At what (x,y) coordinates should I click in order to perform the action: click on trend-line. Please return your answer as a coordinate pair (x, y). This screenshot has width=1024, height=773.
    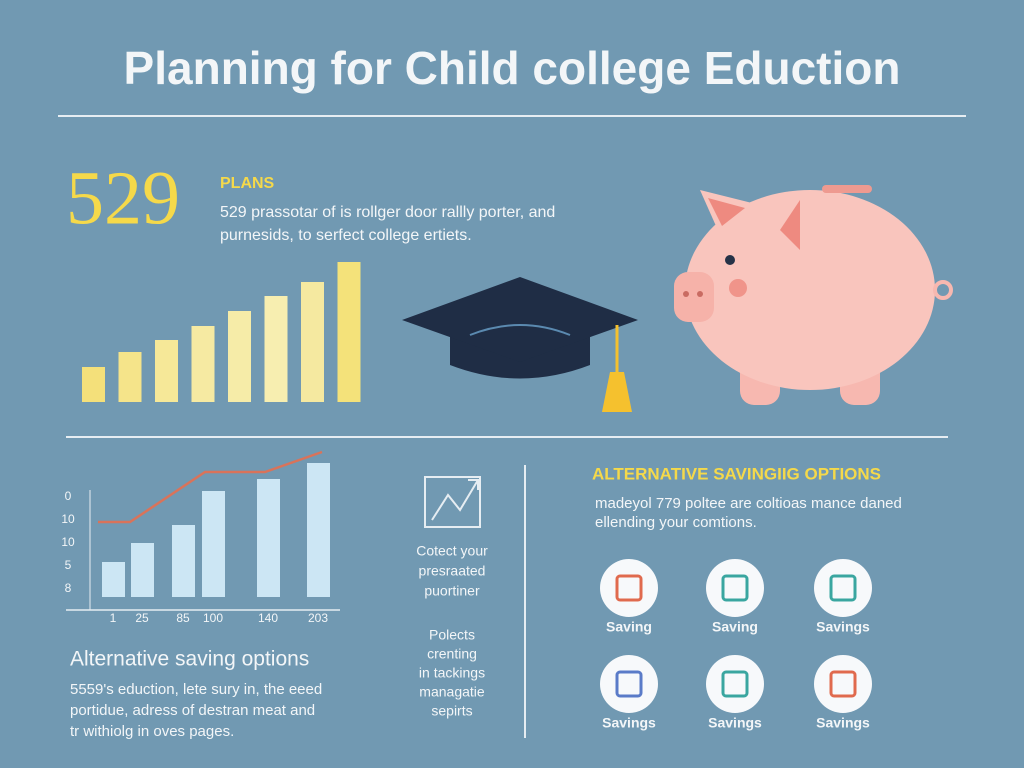
    Looking at the image, I should click on (210, 487).